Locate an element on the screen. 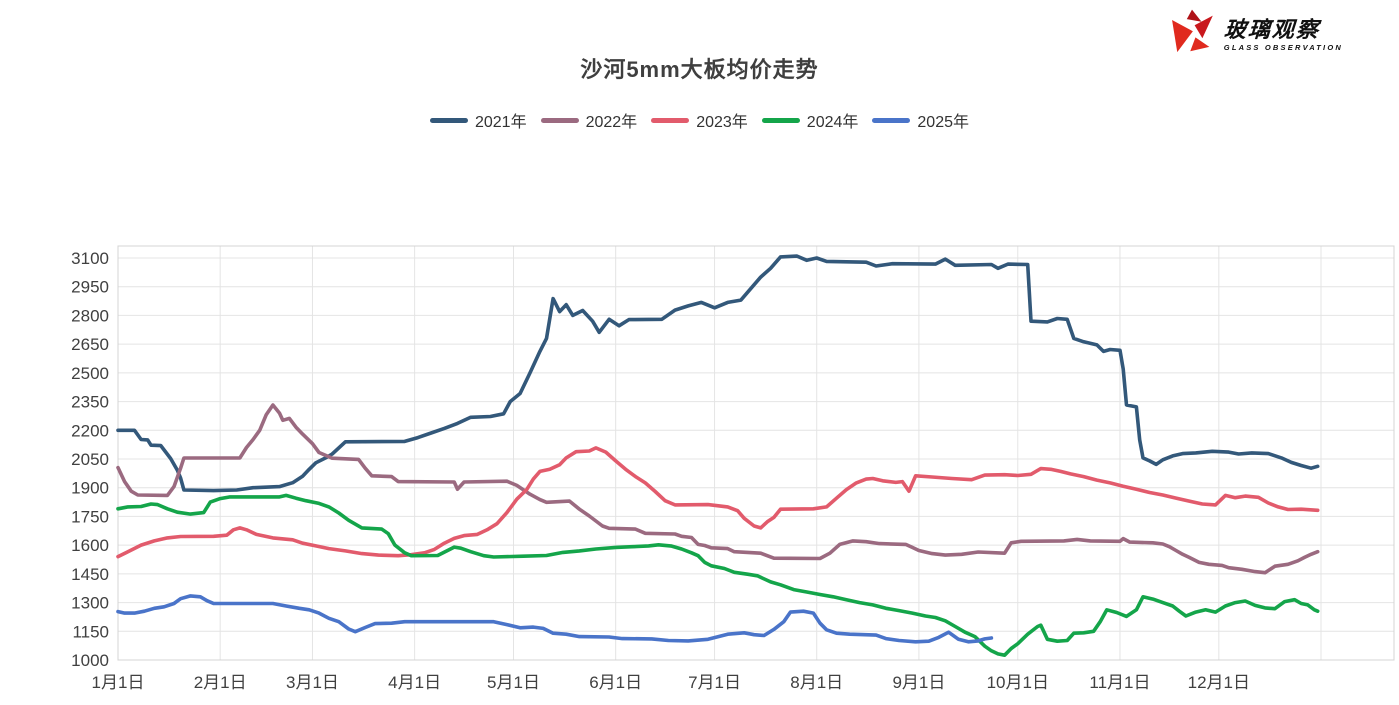 This screenshot has height=705, width=1399. y-axis-tick-label: 1750 is located at coordinates (90, 516).